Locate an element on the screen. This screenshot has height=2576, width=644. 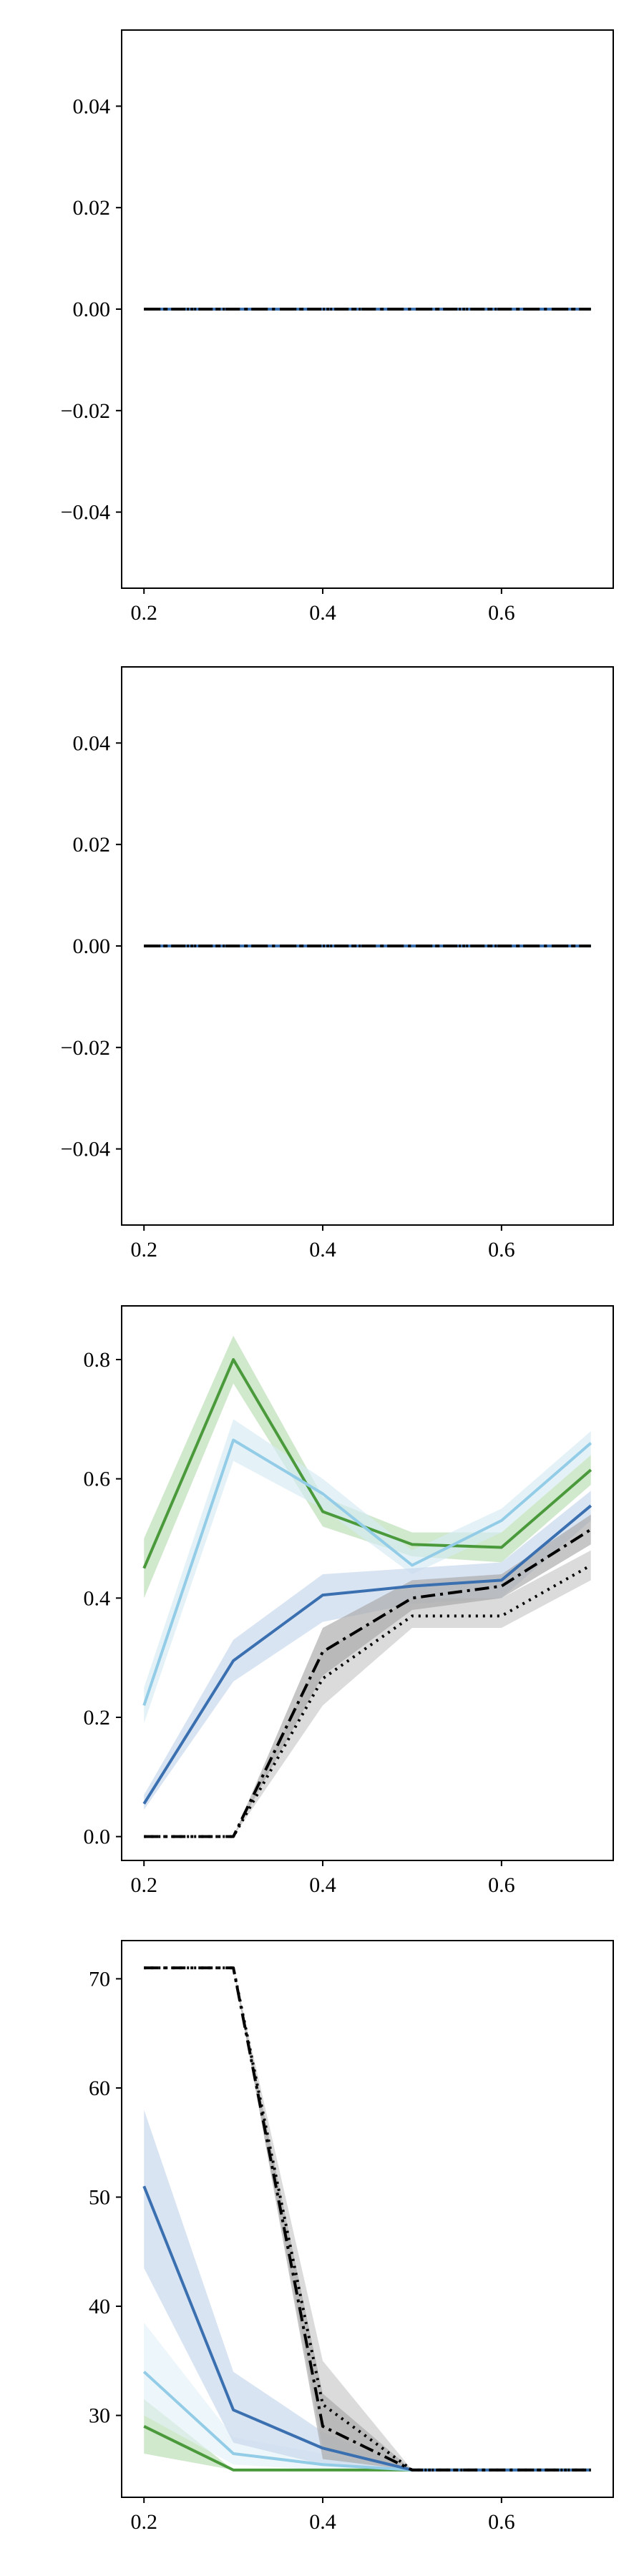
y-tick-label: 50 is located at coordinates (100, 2197).